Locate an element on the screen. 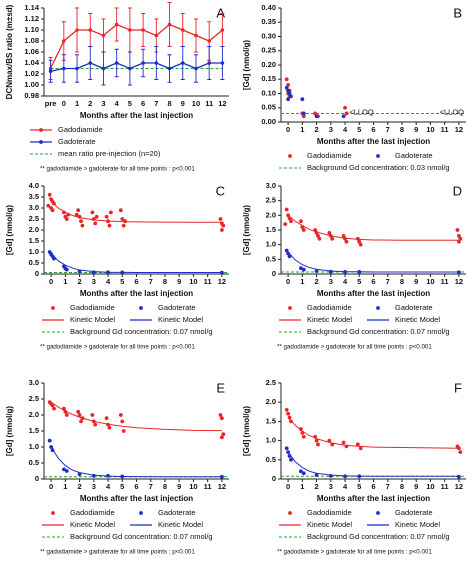  panel-label: C is located at coordinates (220, 190).